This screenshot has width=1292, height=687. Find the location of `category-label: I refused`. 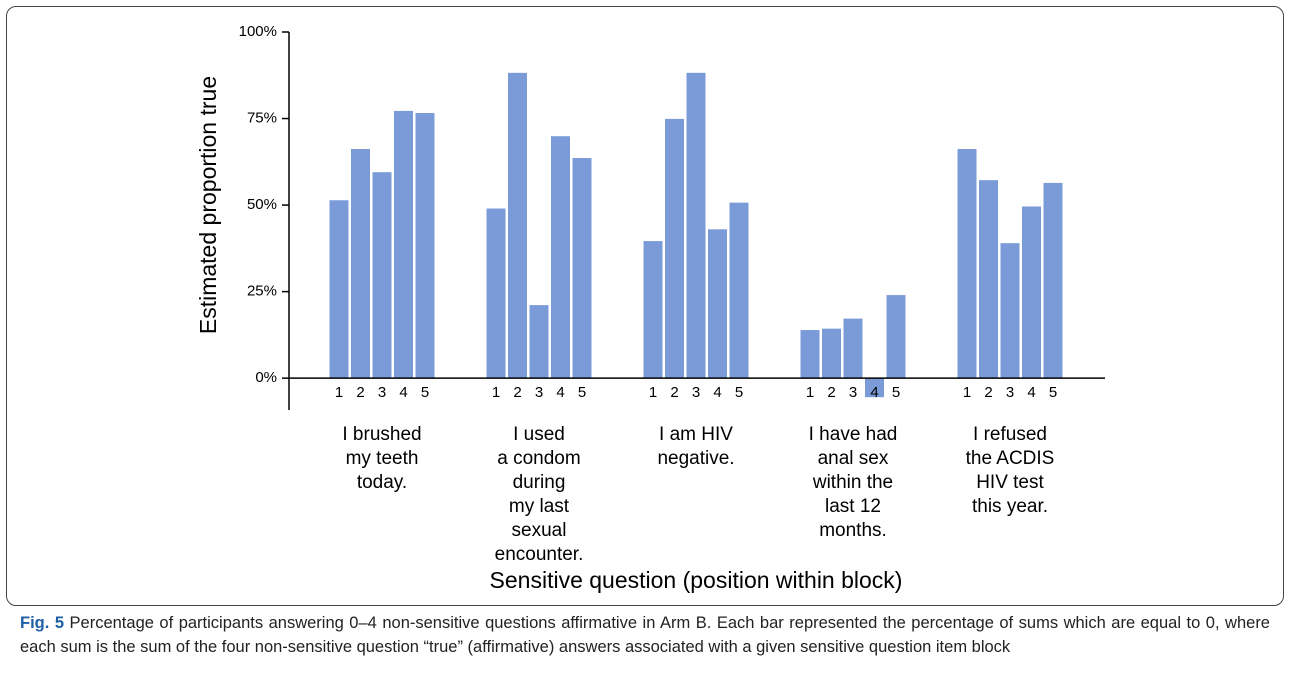

category-label: I refused is located at coordinates (1010, 434).